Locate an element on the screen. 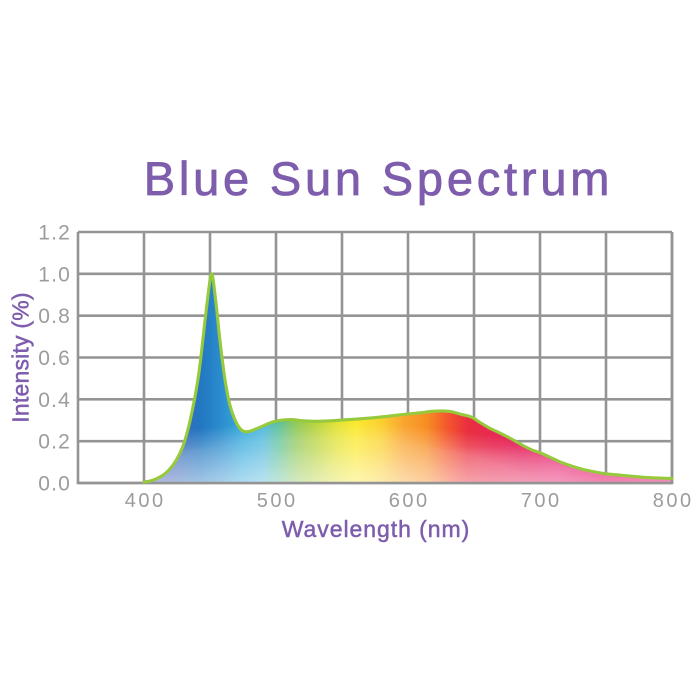 This screenshot has width=700, height=700. svg-text: 1.2 is located at coordinates (54, 233).